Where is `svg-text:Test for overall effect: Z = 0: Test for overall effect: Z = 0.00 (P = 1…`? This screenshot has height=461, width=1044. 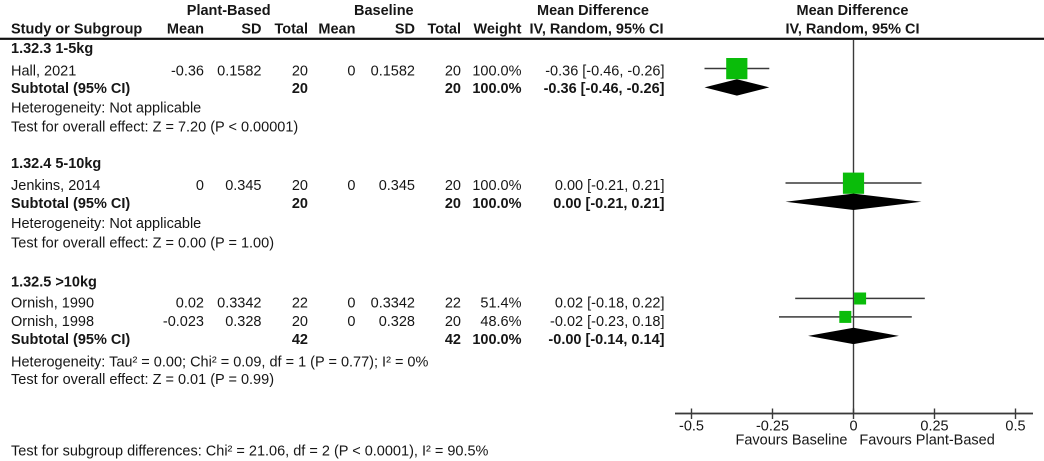
svg-text:Test for overall effect: Z = 0: Test for overall effect: Z = 0.00 (P = 1… is located at coordinates (142, 244).